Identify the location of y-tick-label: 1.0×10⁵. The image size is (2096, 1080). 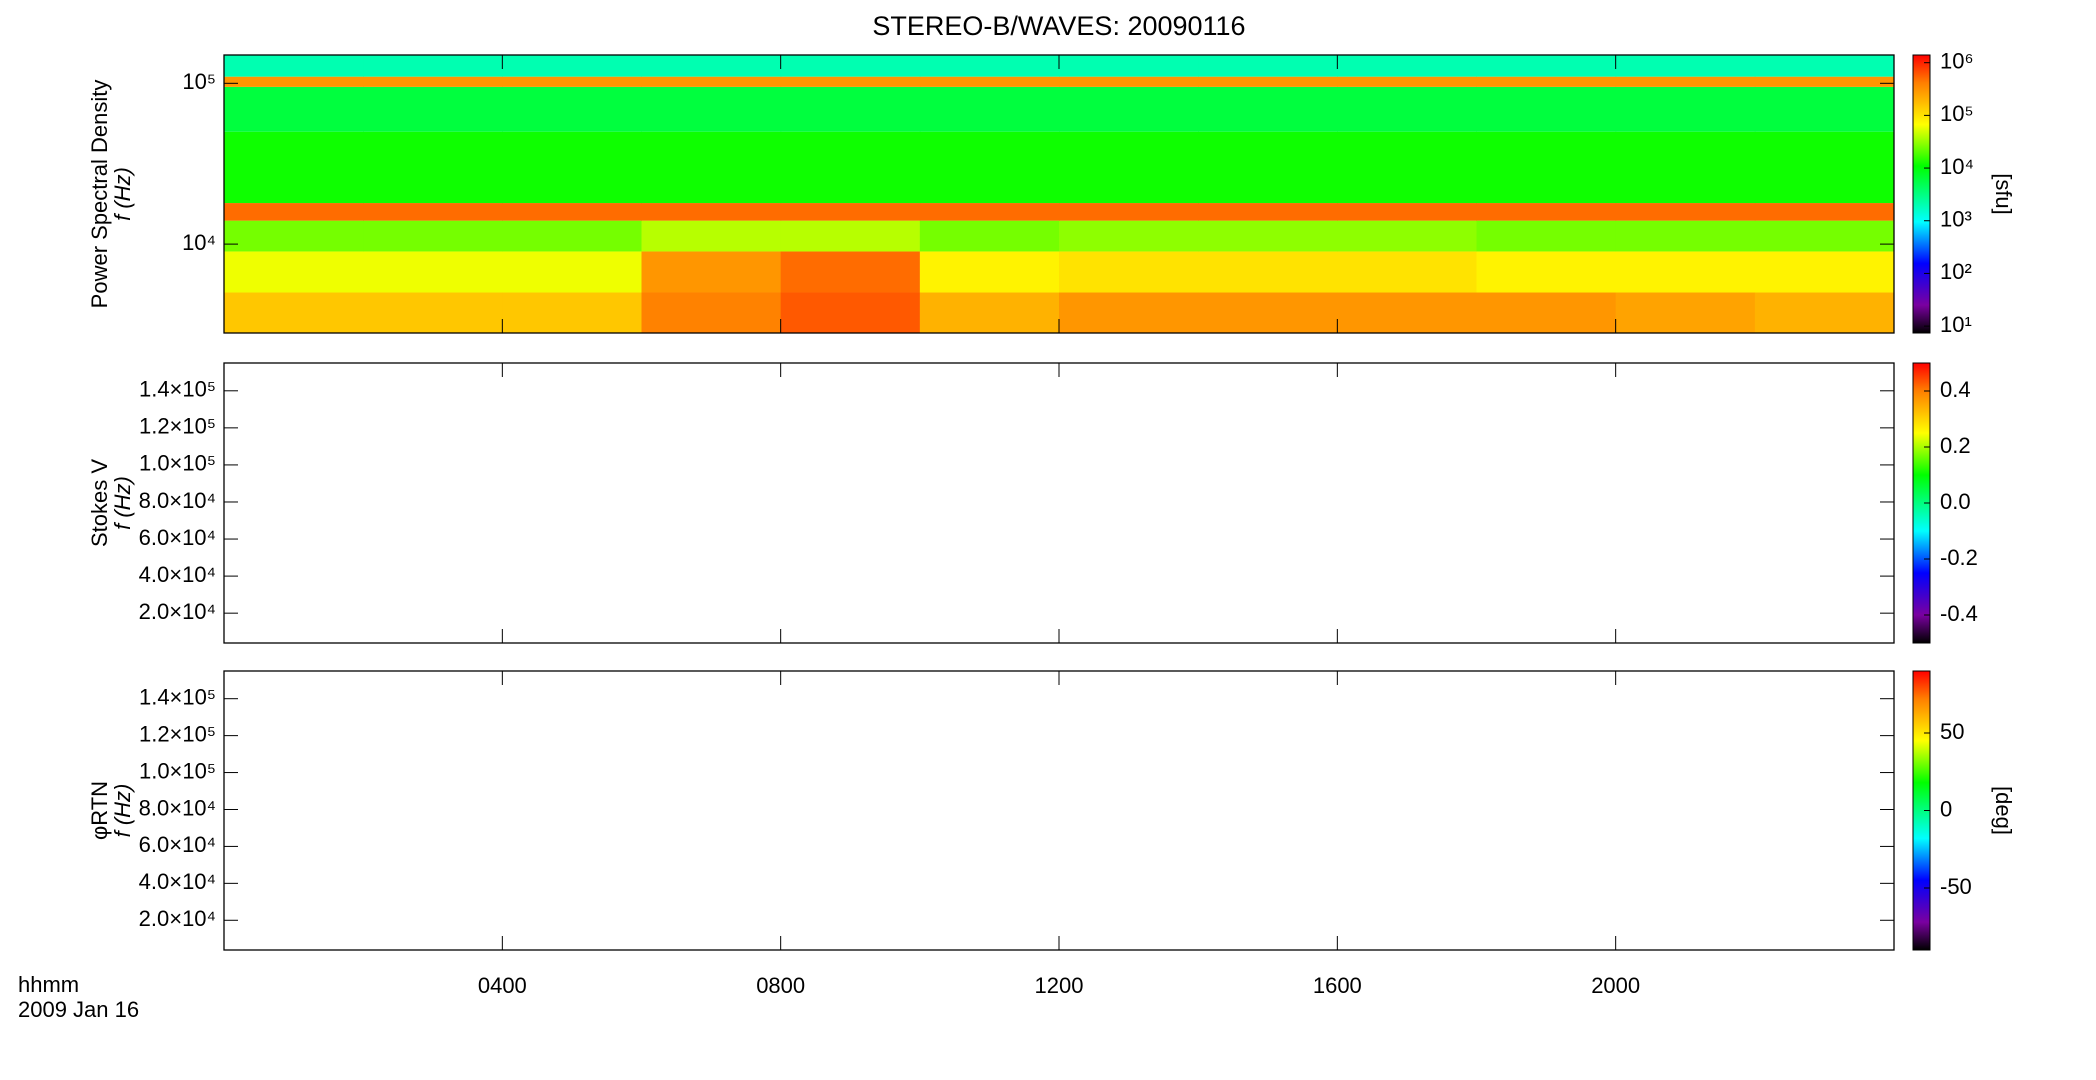
(177, 463).